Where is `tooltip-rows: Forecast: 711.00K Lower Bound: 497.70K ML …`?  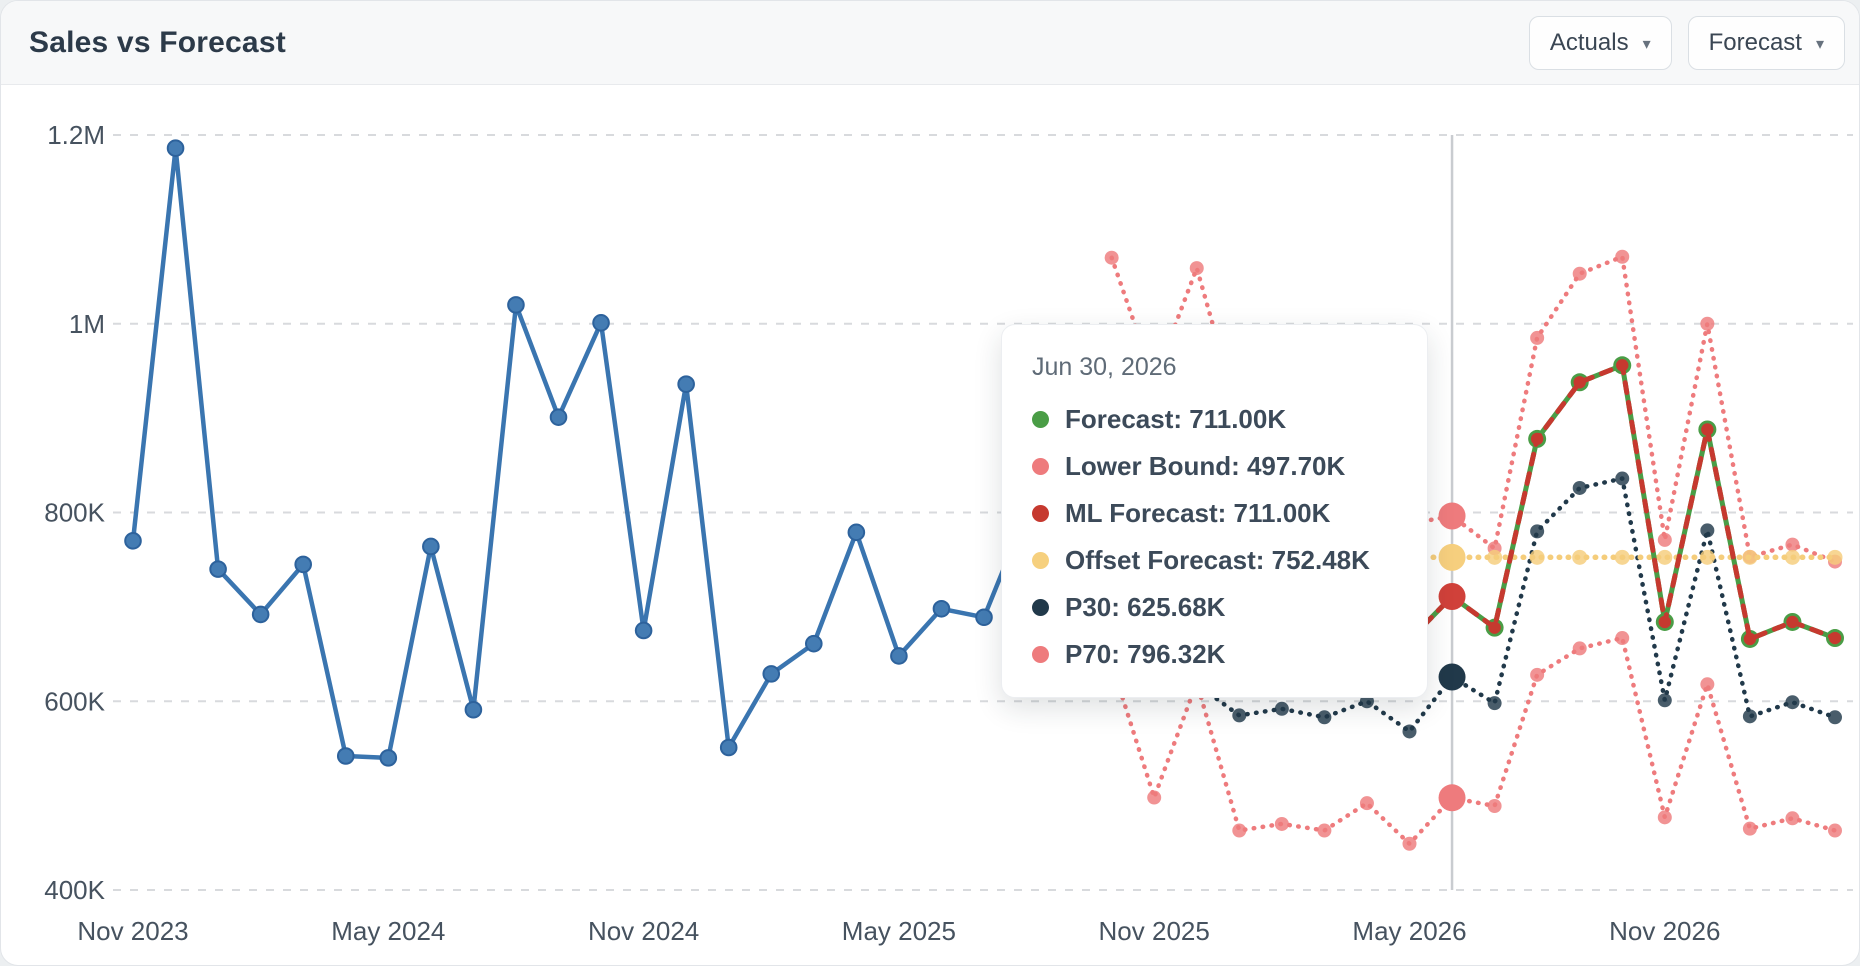 tooltip-rows: Forecast: 711.00K Lower Bound: 497.70K ML … is located at coordinates (1214, 537).